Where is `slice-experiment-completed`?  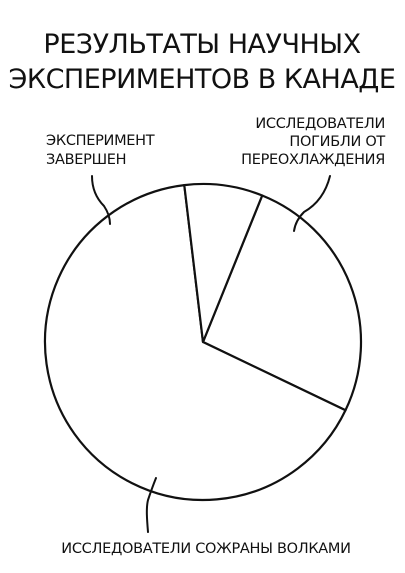
slice-experiment-completed is located at coordinates (223, 263).